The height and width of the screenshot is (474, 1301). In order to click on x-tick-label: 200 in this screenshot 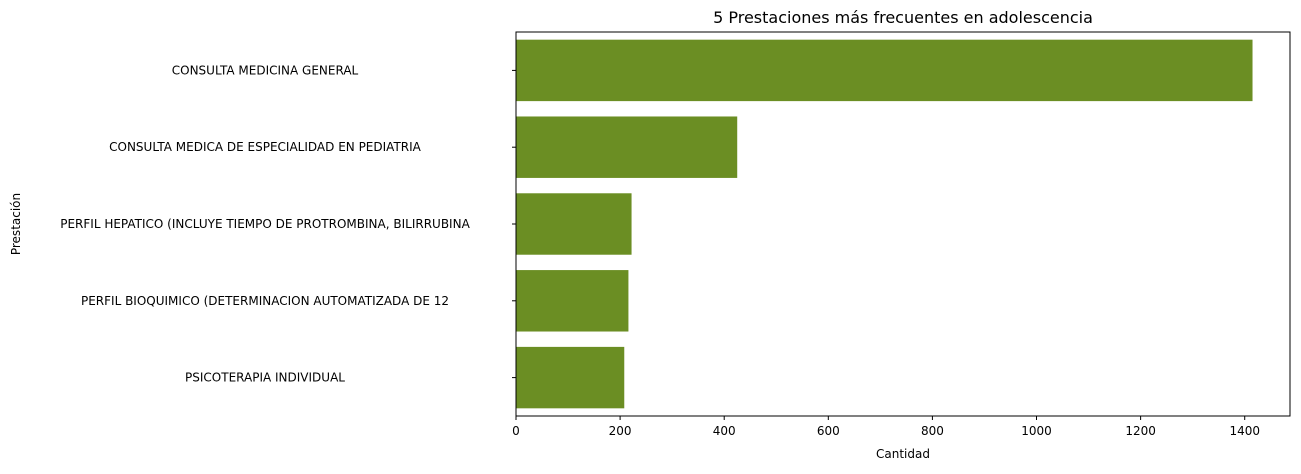, I will do `click(620, 431)`.